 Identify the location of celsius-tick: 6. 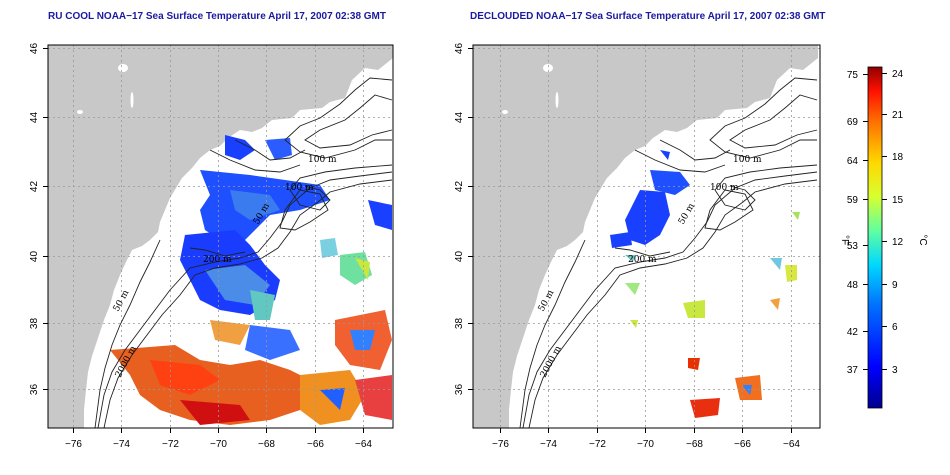
(895, 327).